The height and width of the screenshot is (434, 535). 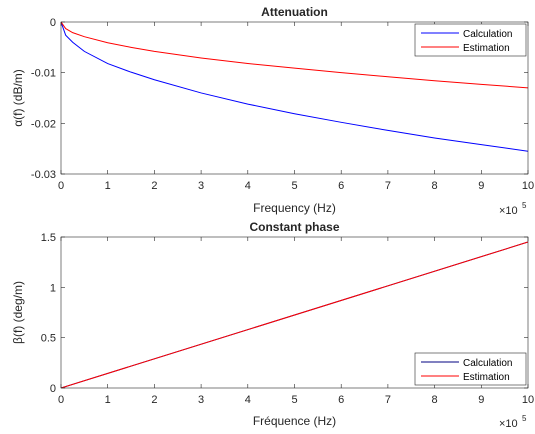 What do you see at coordinates (294, 208) in the screenshot?
I see `x-axis-label: Frequency (Hz)` at bounding box center [294, 208].